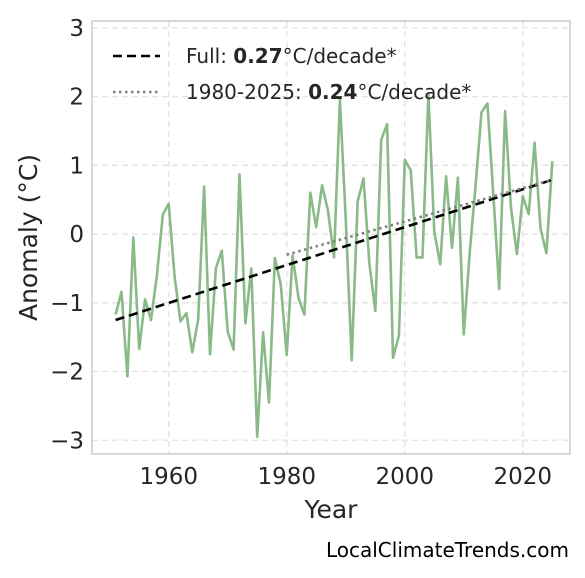 The height and width of the screenshot is (578, 585). Describe the element at coordinates (404, 477) in the screenshot. I see `x-tick-label-2000: 2000` at that location.